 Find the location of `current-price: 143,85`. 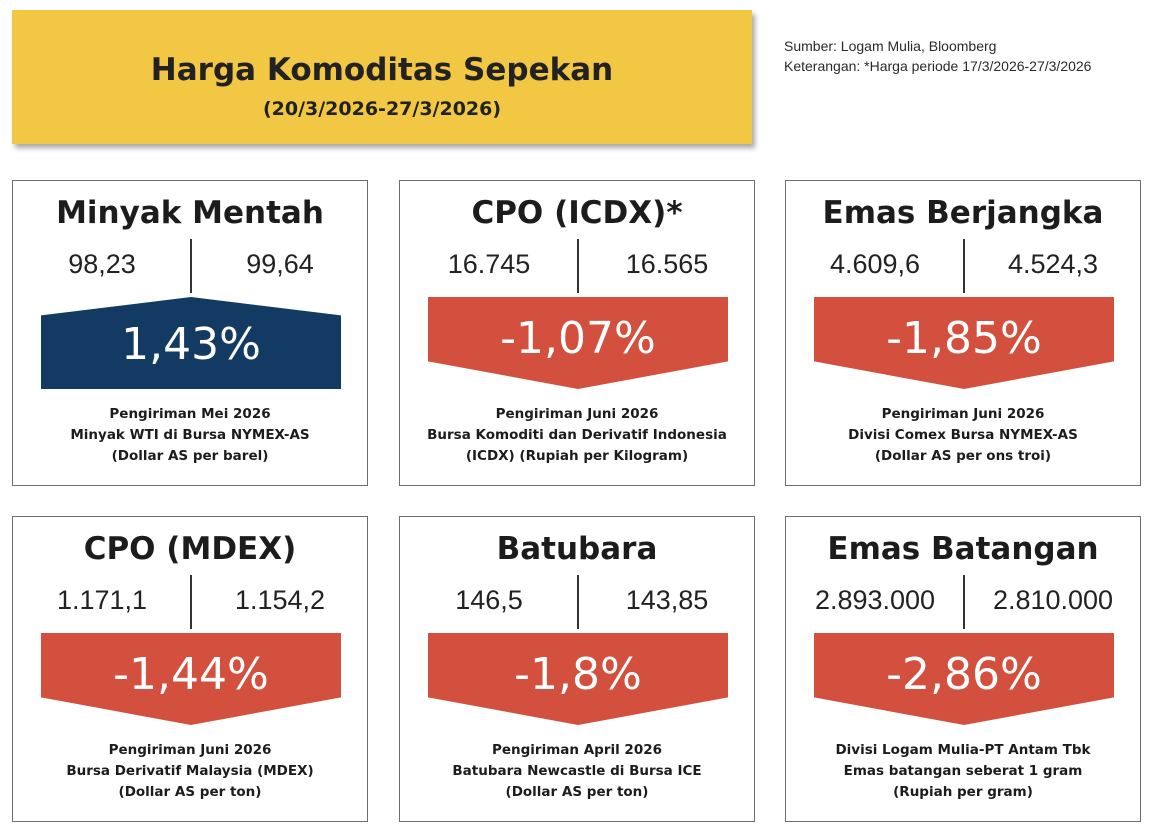

current-price: 143,85 is located at coordinates (667, 600).